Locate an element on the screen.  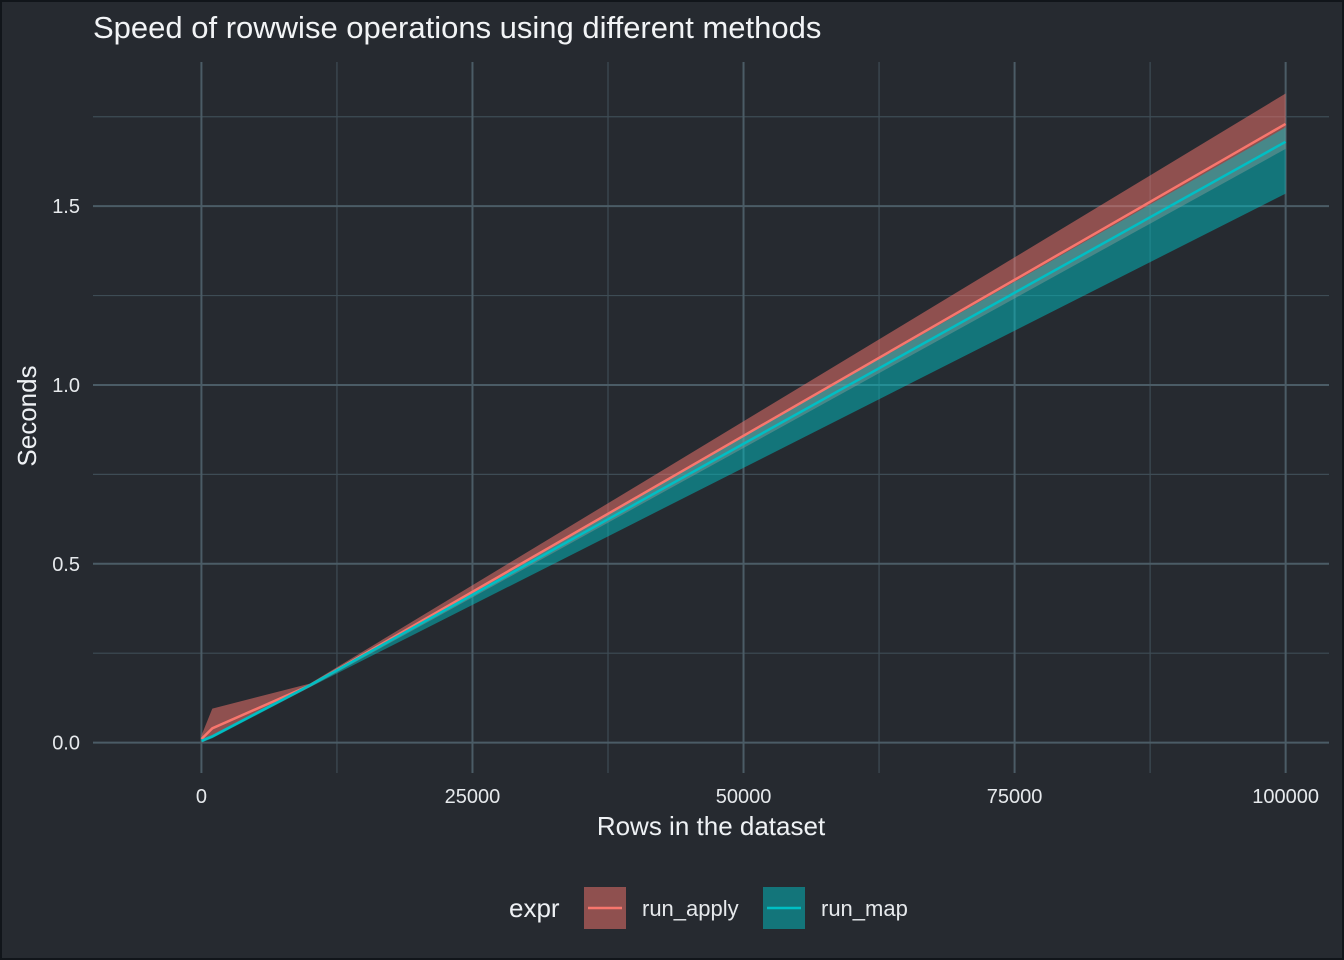
legend-title: expr is located at coordinates (534, 908).